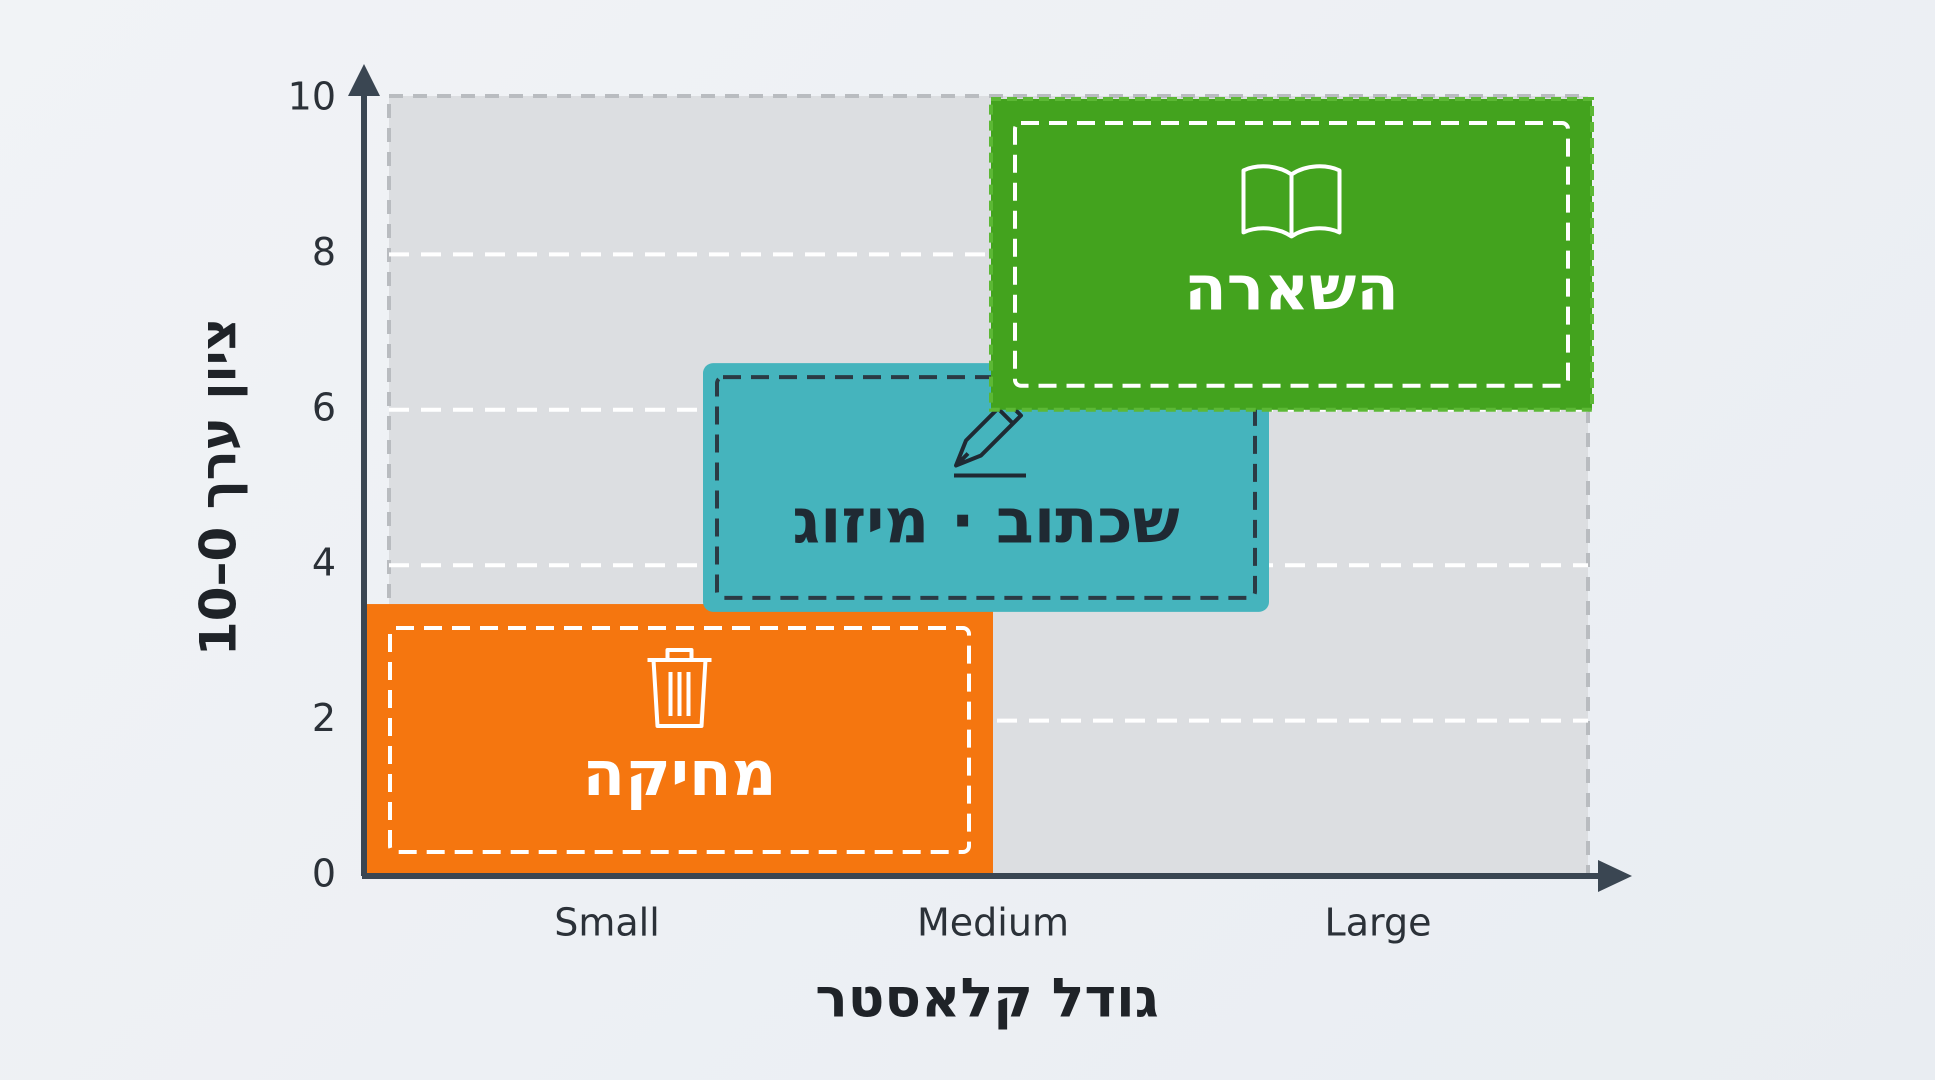 This screenshot has height=1080, width=1935. I want to click on x-tick-label: Medium, so click(993, 923).